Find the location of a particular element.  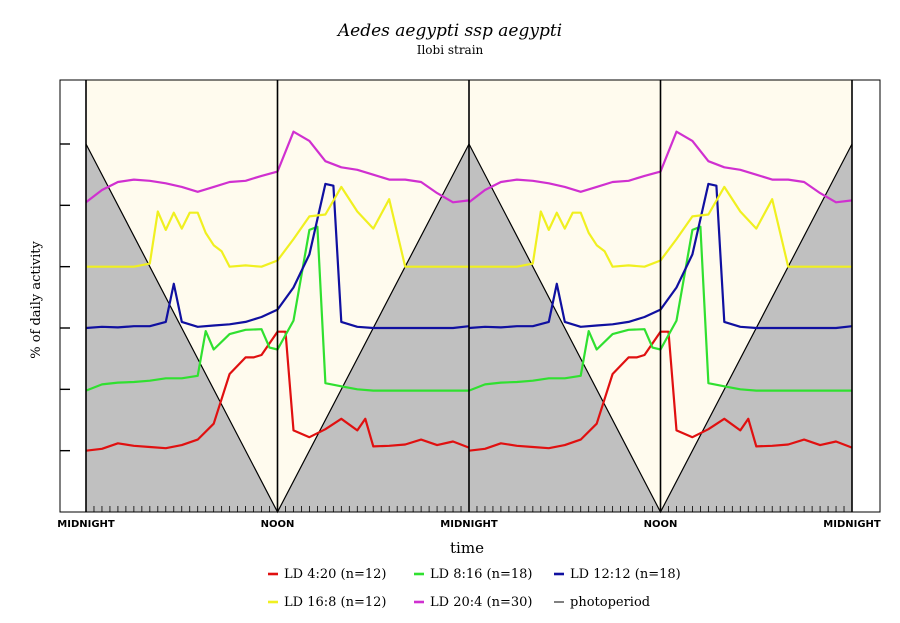

series-line-2-repeat is located at coordinates (660, 308).